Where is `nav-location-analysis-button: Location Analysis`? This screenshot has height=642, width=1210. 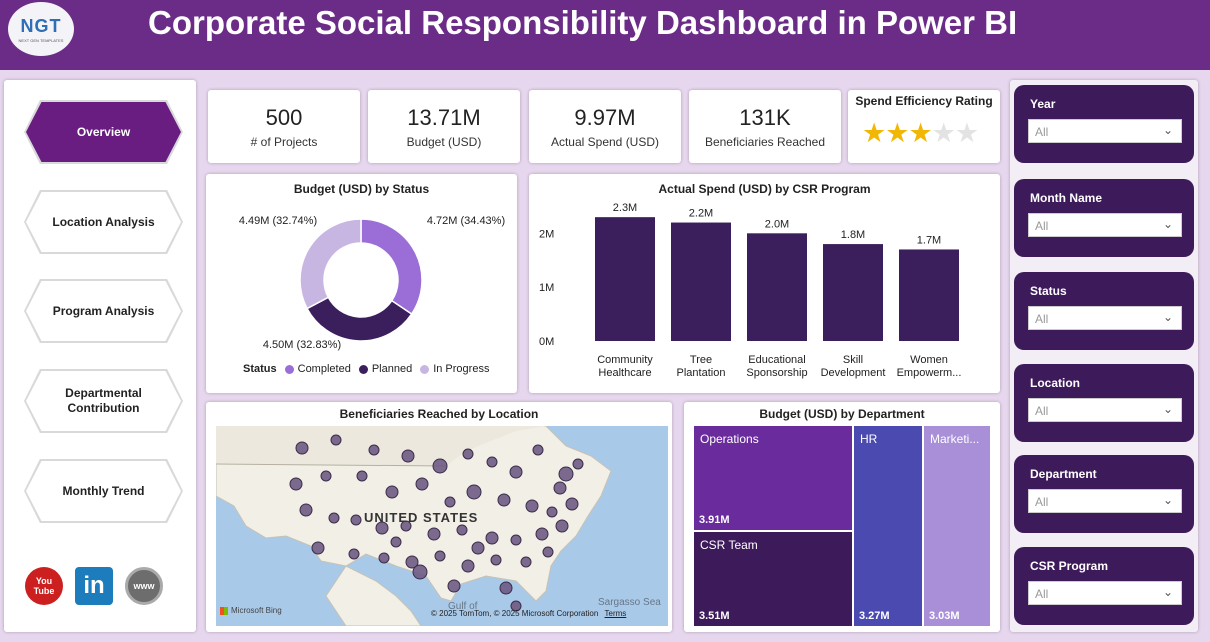
nav-location-analysis-button: Location Analysis is located at coordinates (103, 222).